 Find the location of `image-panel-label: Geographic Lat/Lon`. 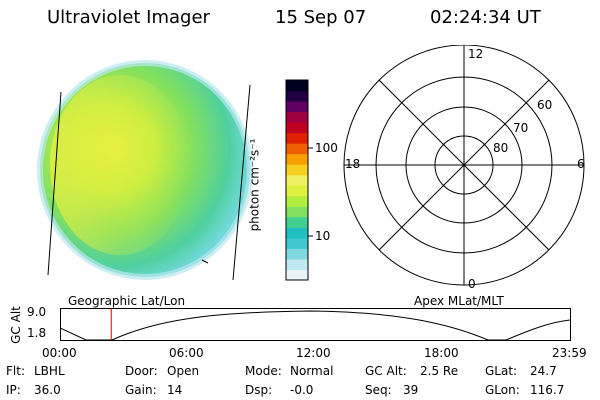

image-panel-label: Geographic Lat/Lon is located at coordinates (127, 301).